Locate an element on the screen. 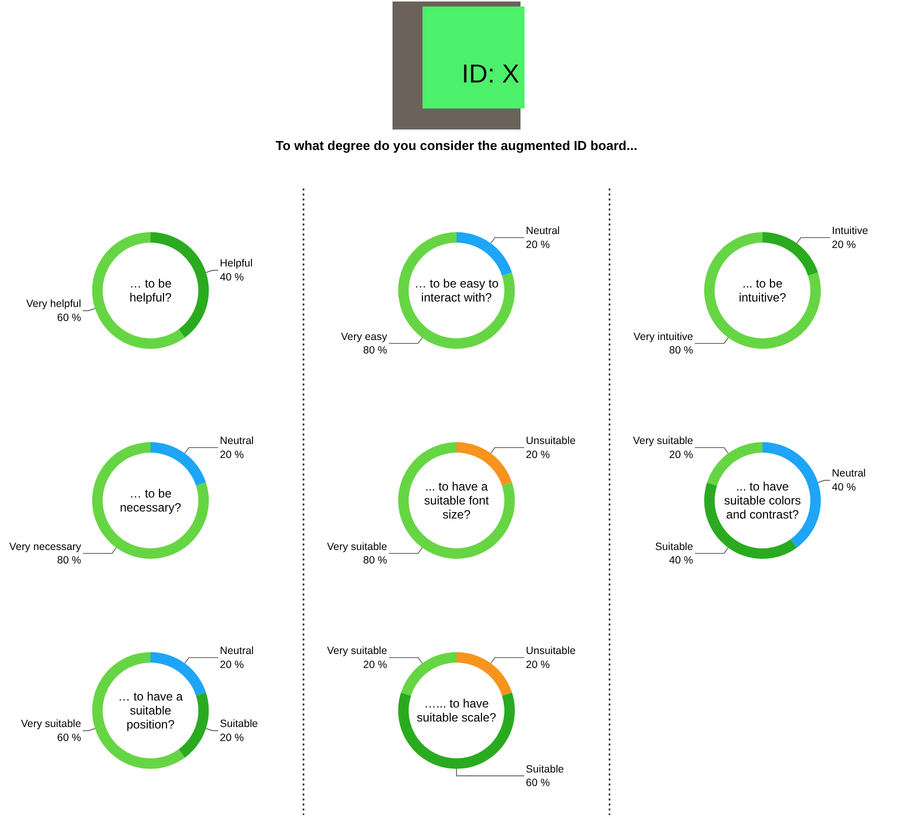 The image size is (913, 831). text: … to be necessary? is located at coordinates (151, 500).